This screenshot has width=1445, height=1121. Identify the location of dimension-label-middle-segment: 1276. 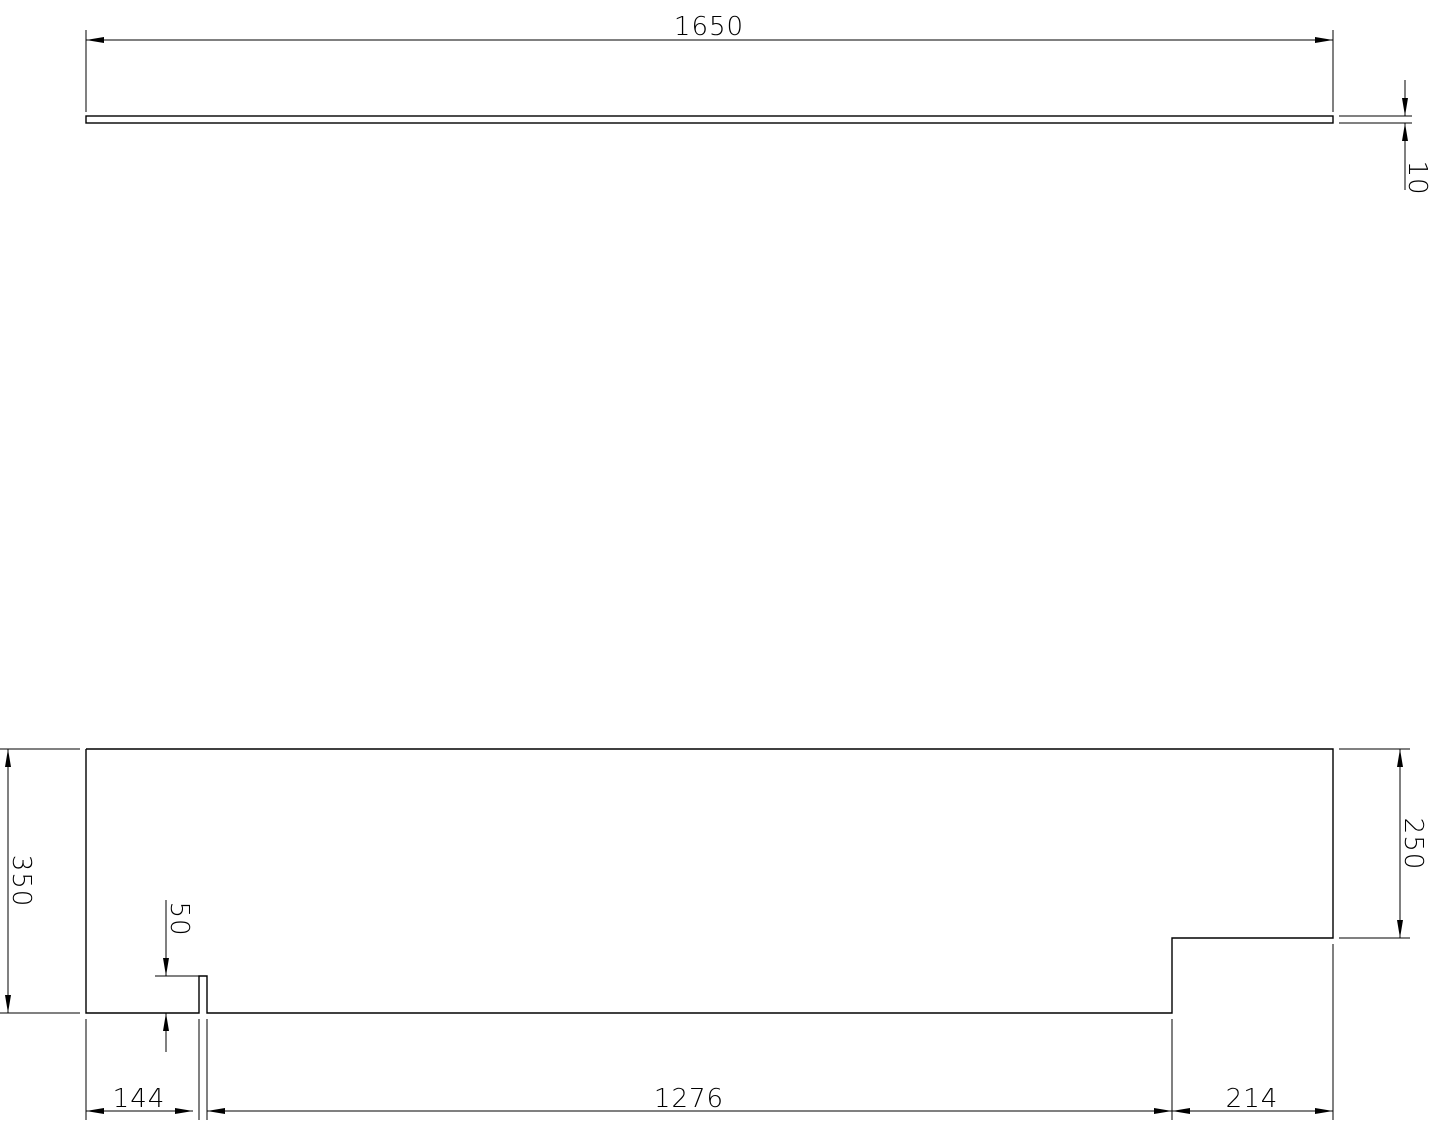
(689, 1099).